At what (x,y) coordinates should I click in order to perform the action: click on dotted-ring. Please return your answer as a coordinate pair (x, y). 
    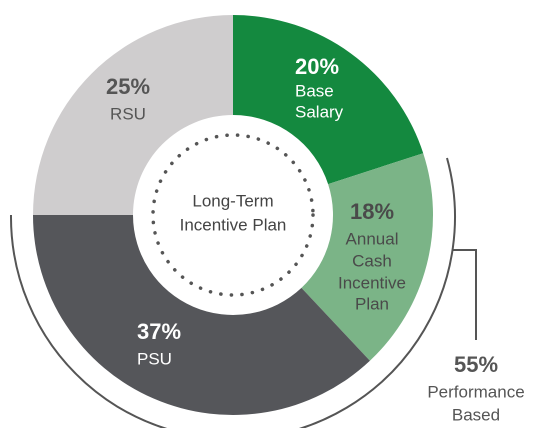
    Looking at the image, I should click on (233, 215).